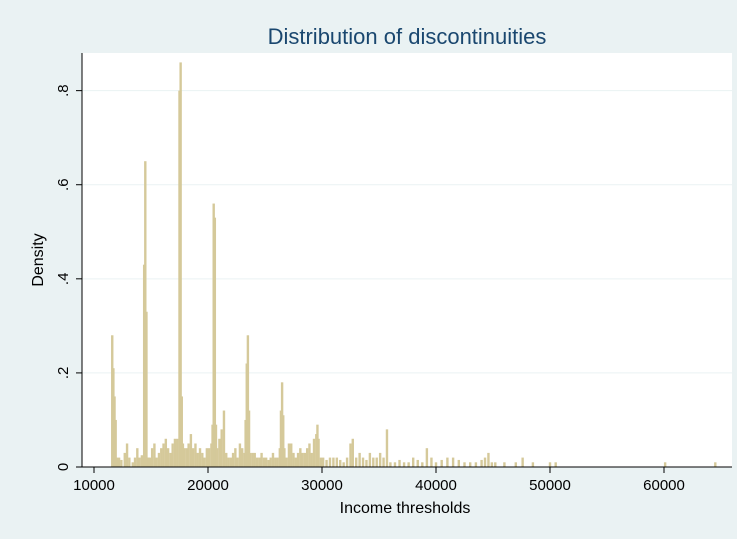  Describe the element at coordinates (63, 467) in the screenshot. I see `y-tick-label: 0` at that location.